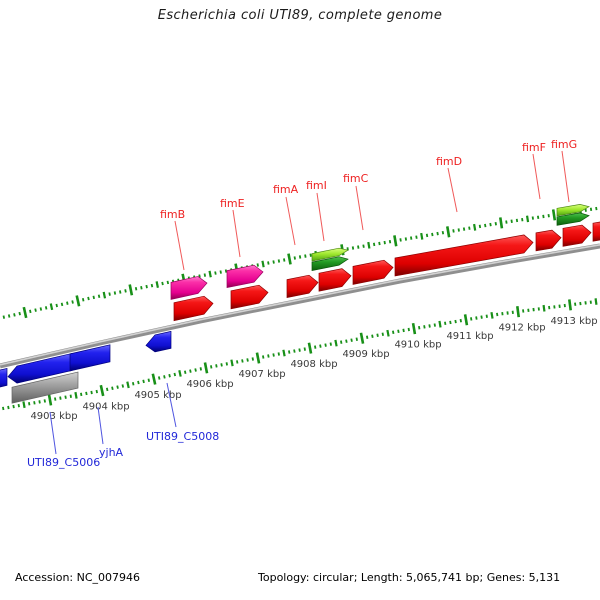 Image resolution: width=600 pixels, height=600 pixels. I want to click on gene-label-fimB: fimB, so click(172, 214).